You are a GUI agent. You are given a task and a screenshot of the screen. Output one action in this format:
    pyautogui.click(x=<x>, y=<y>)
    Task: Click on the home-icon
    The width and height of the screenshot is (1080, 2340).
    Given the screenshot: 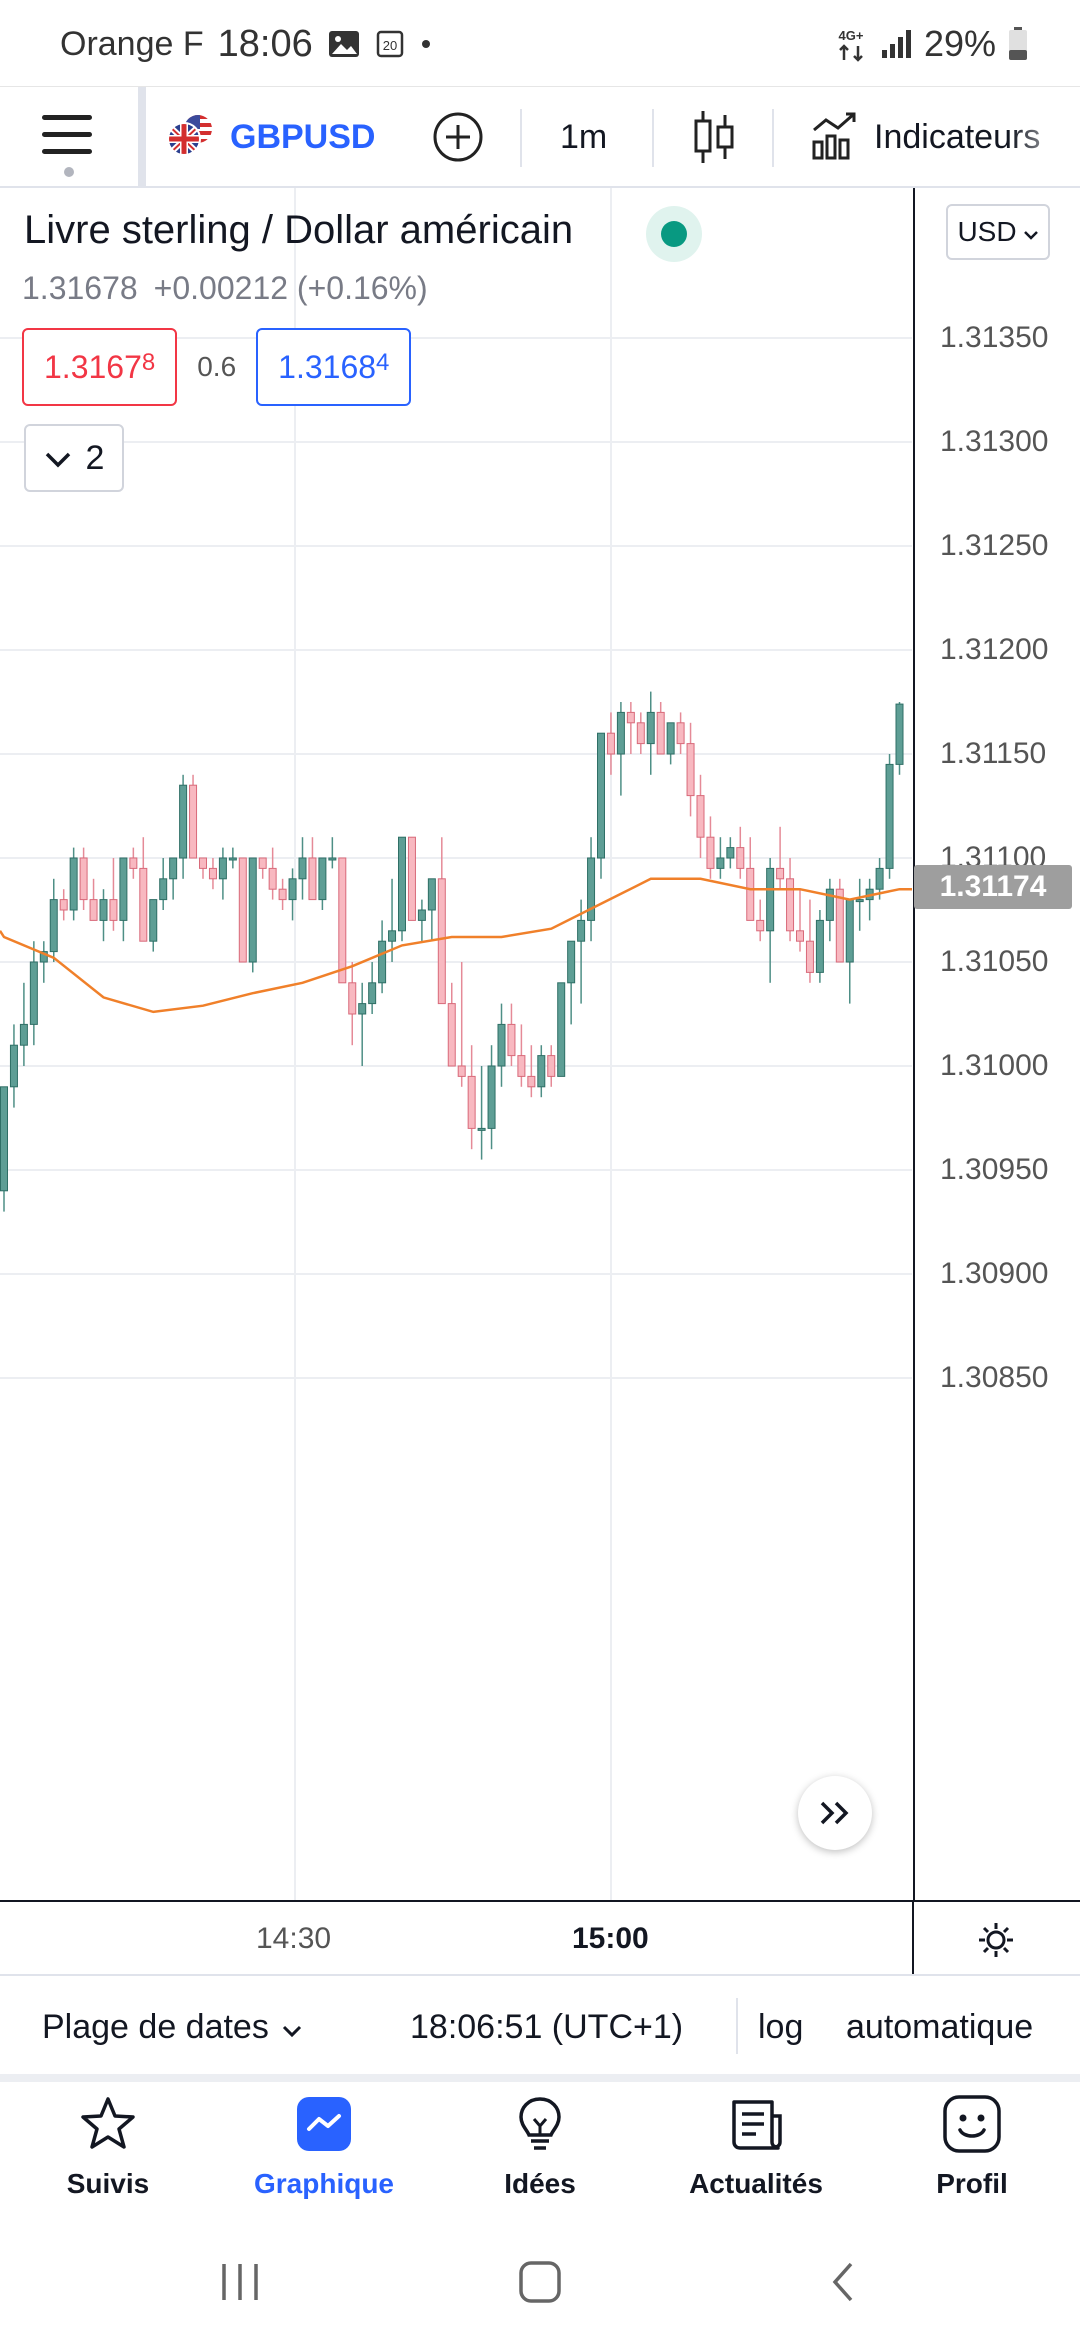 What is the action you would take?
    pyautogui.click(x=540, y=2282)
    